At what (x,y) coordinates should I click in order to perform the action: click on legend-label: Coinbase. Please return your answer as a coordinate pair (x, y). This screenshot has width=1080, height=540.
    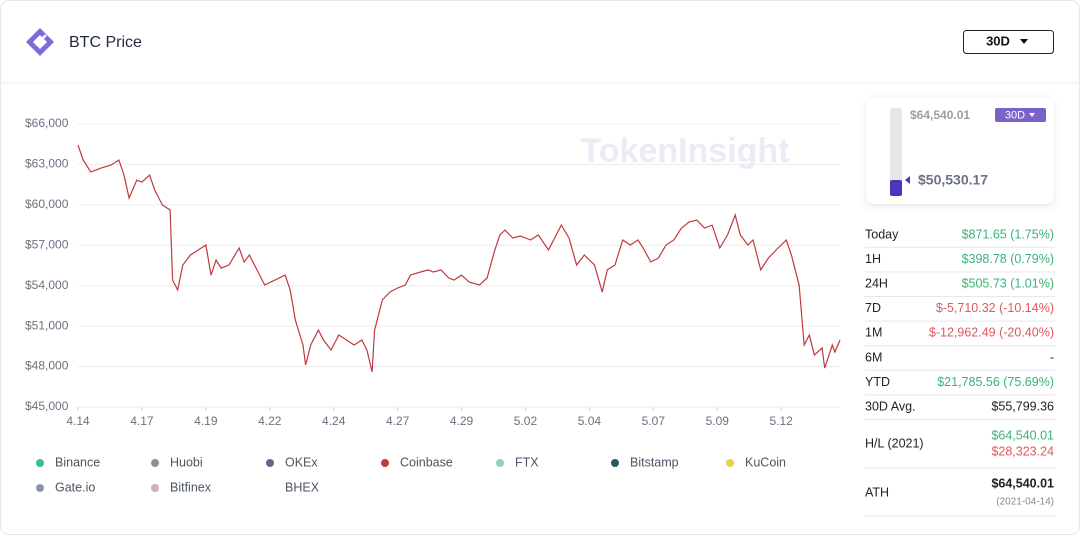
    Looking at the image, I should click on (426, 462).